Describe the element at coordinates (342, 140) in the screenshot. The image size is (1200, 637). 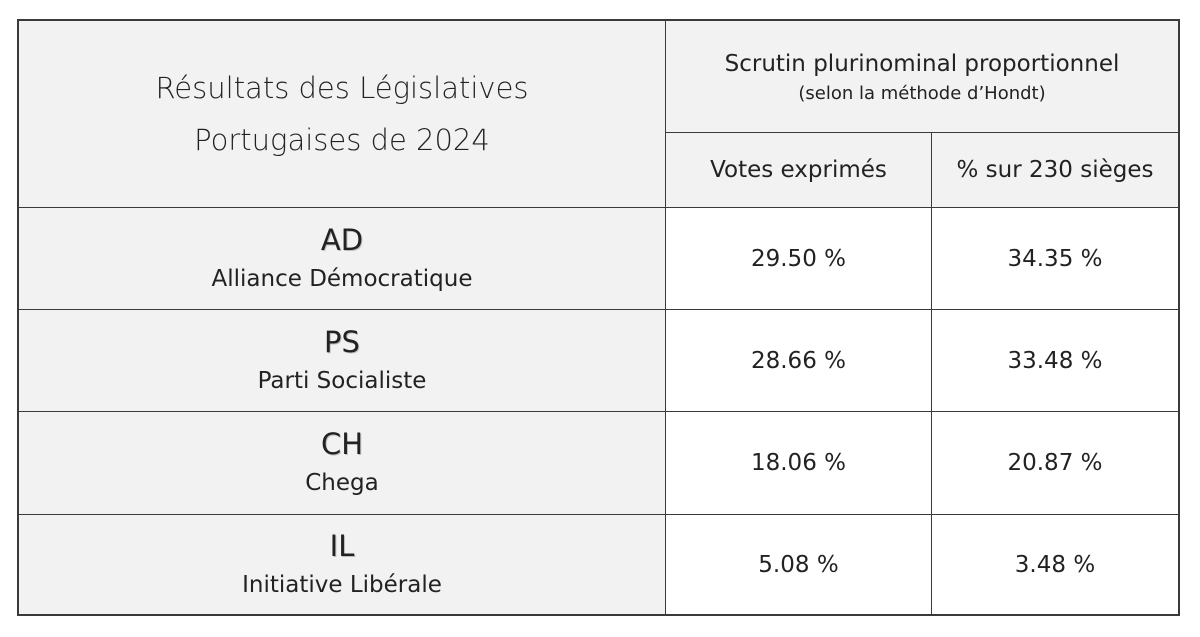
I see `table-title-line-2: Portugaises de 2024` at that location.